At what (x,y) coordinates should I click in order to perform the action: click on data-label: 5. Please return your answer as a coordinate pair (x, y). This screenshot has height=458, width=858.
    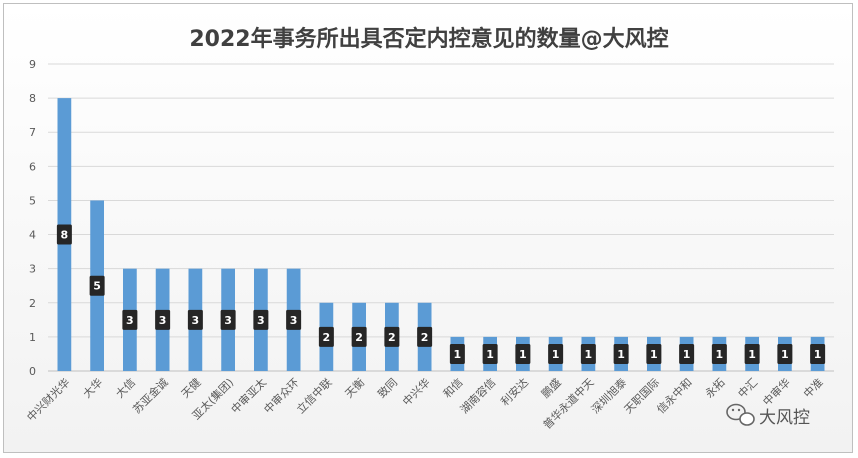
    Looking at the image, I should click on (97, 285).